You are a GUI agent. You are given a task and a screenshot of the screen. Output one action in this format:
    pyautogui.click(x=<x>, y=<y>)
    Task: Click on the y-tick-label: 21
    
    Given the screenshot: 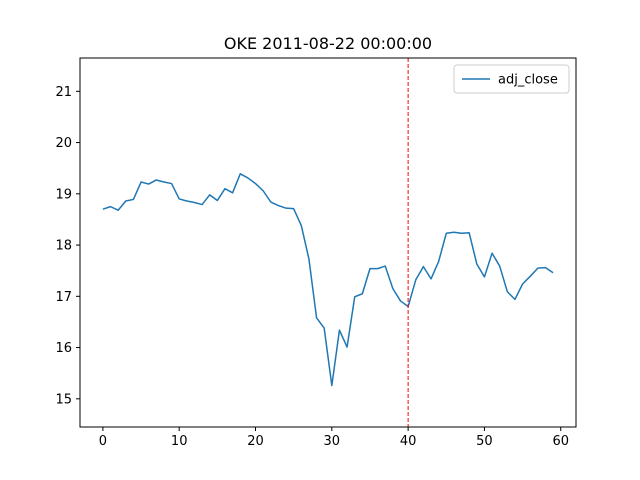 What is the action you would take?
    pyautogui.click(x=63, y=92)
    